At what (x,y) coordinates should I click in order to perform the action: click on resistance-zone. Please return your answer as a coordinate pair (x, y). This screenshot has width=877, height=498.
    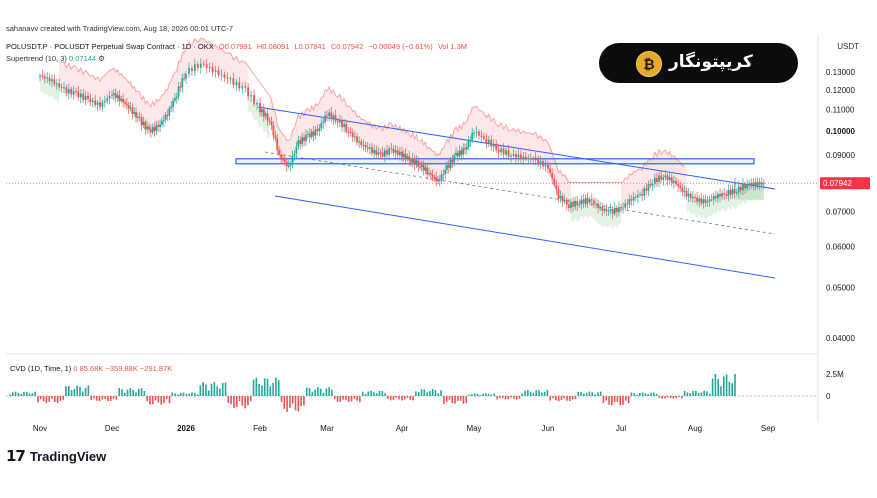
    Looking at the image, I should click on (495, 161).